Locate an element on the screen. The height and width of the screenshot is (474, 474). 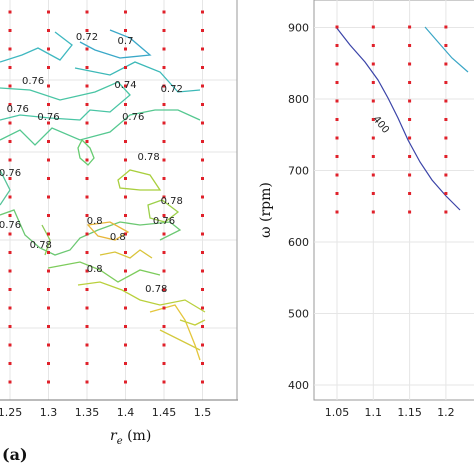
right-x-tick-labels: 1.051.11.151.21. is located at coordinates (390, 412).